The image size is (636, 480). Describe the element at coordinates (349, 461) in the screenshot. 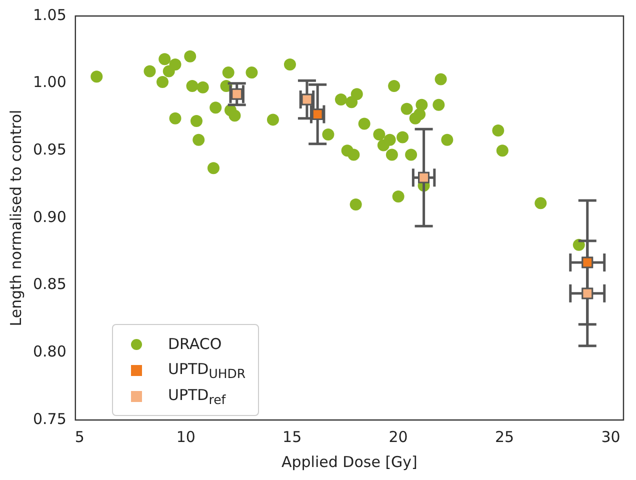

I see `x-axis-title: Applied Dose [Gy]` at that location.